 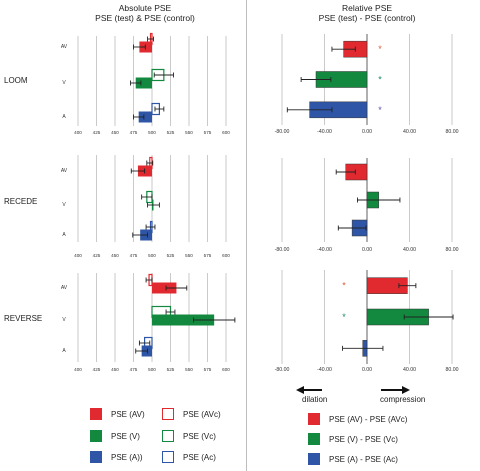 What do you see at coordinates (115, 369) in the screenshot?
I see `abs-reverse-tick-450: 450` at bounding box center [115, 369].